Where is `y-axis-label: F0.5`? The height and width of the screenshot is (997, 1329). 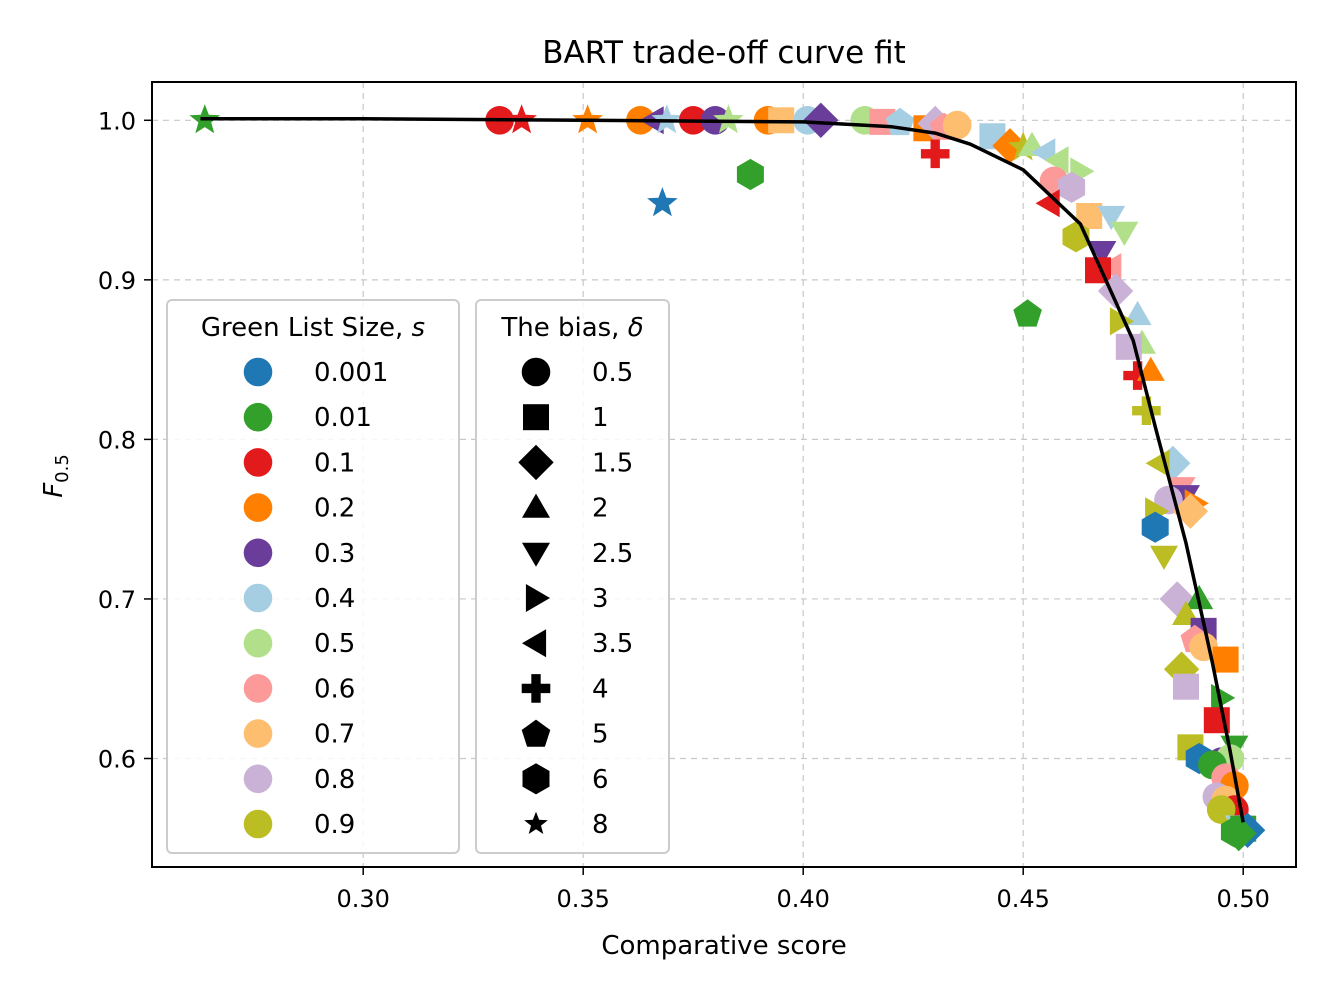 y-axis-label: F0.5 is located at coordinates (56, 476).